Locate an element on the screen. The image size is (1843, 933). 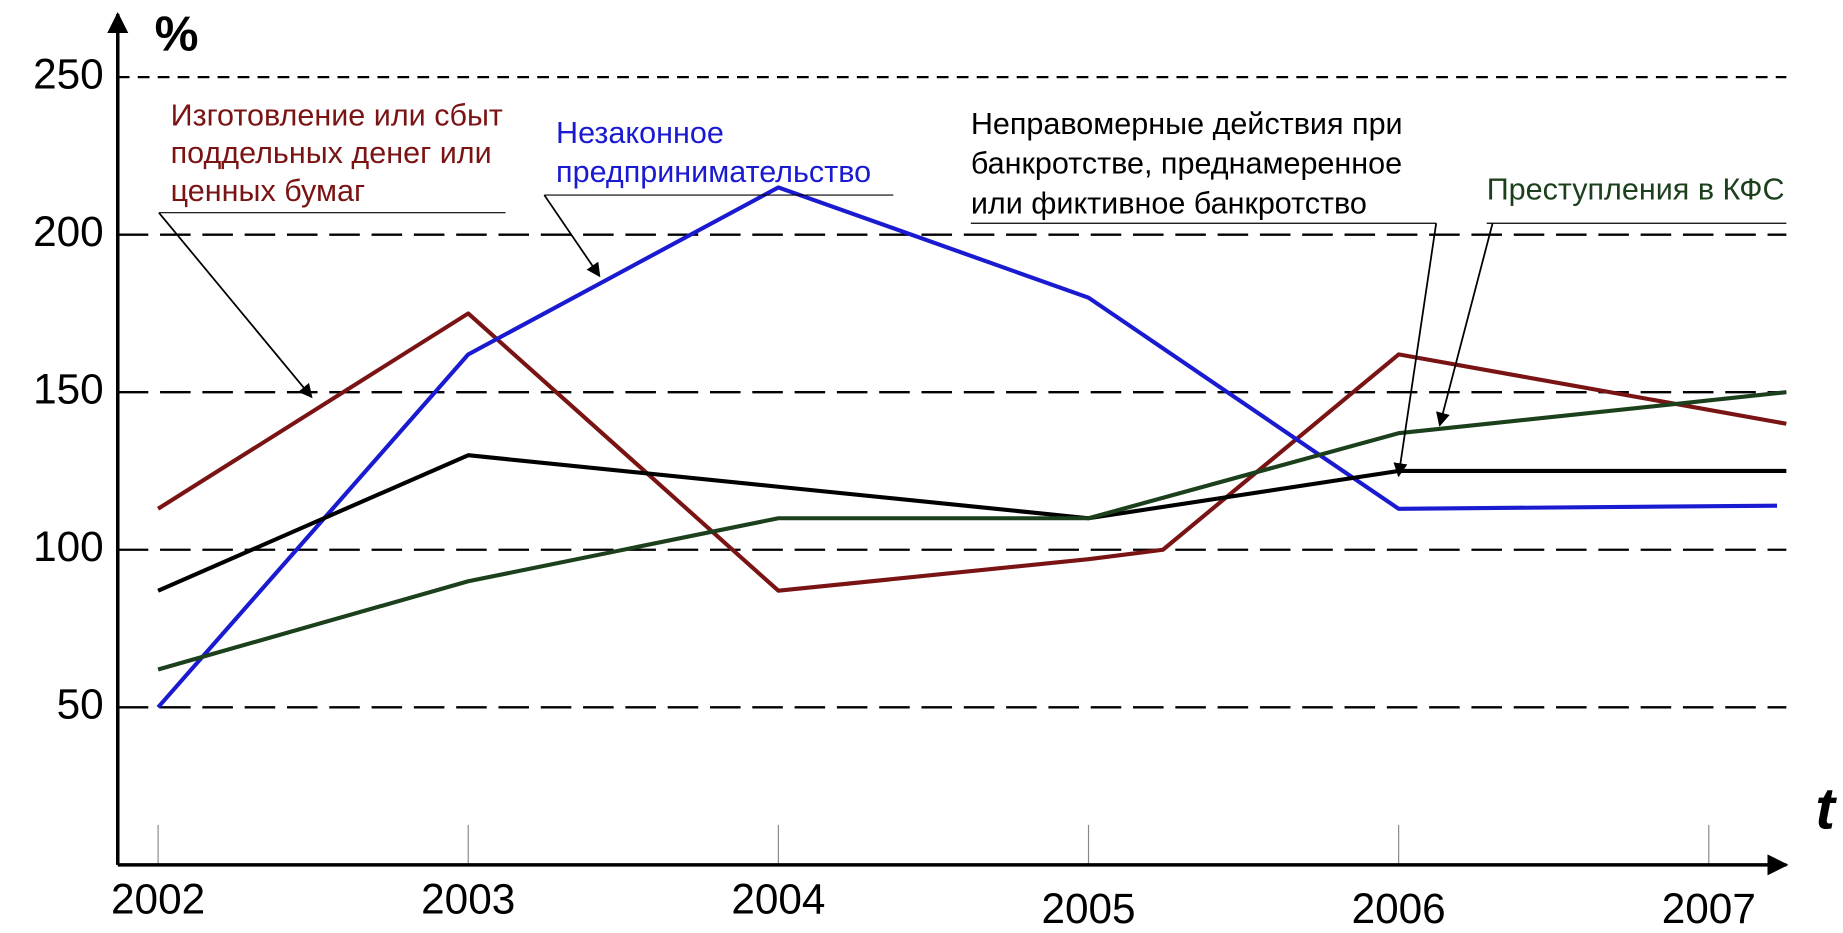
x-tick-label: 2003 is located at coordinates (468, 899).